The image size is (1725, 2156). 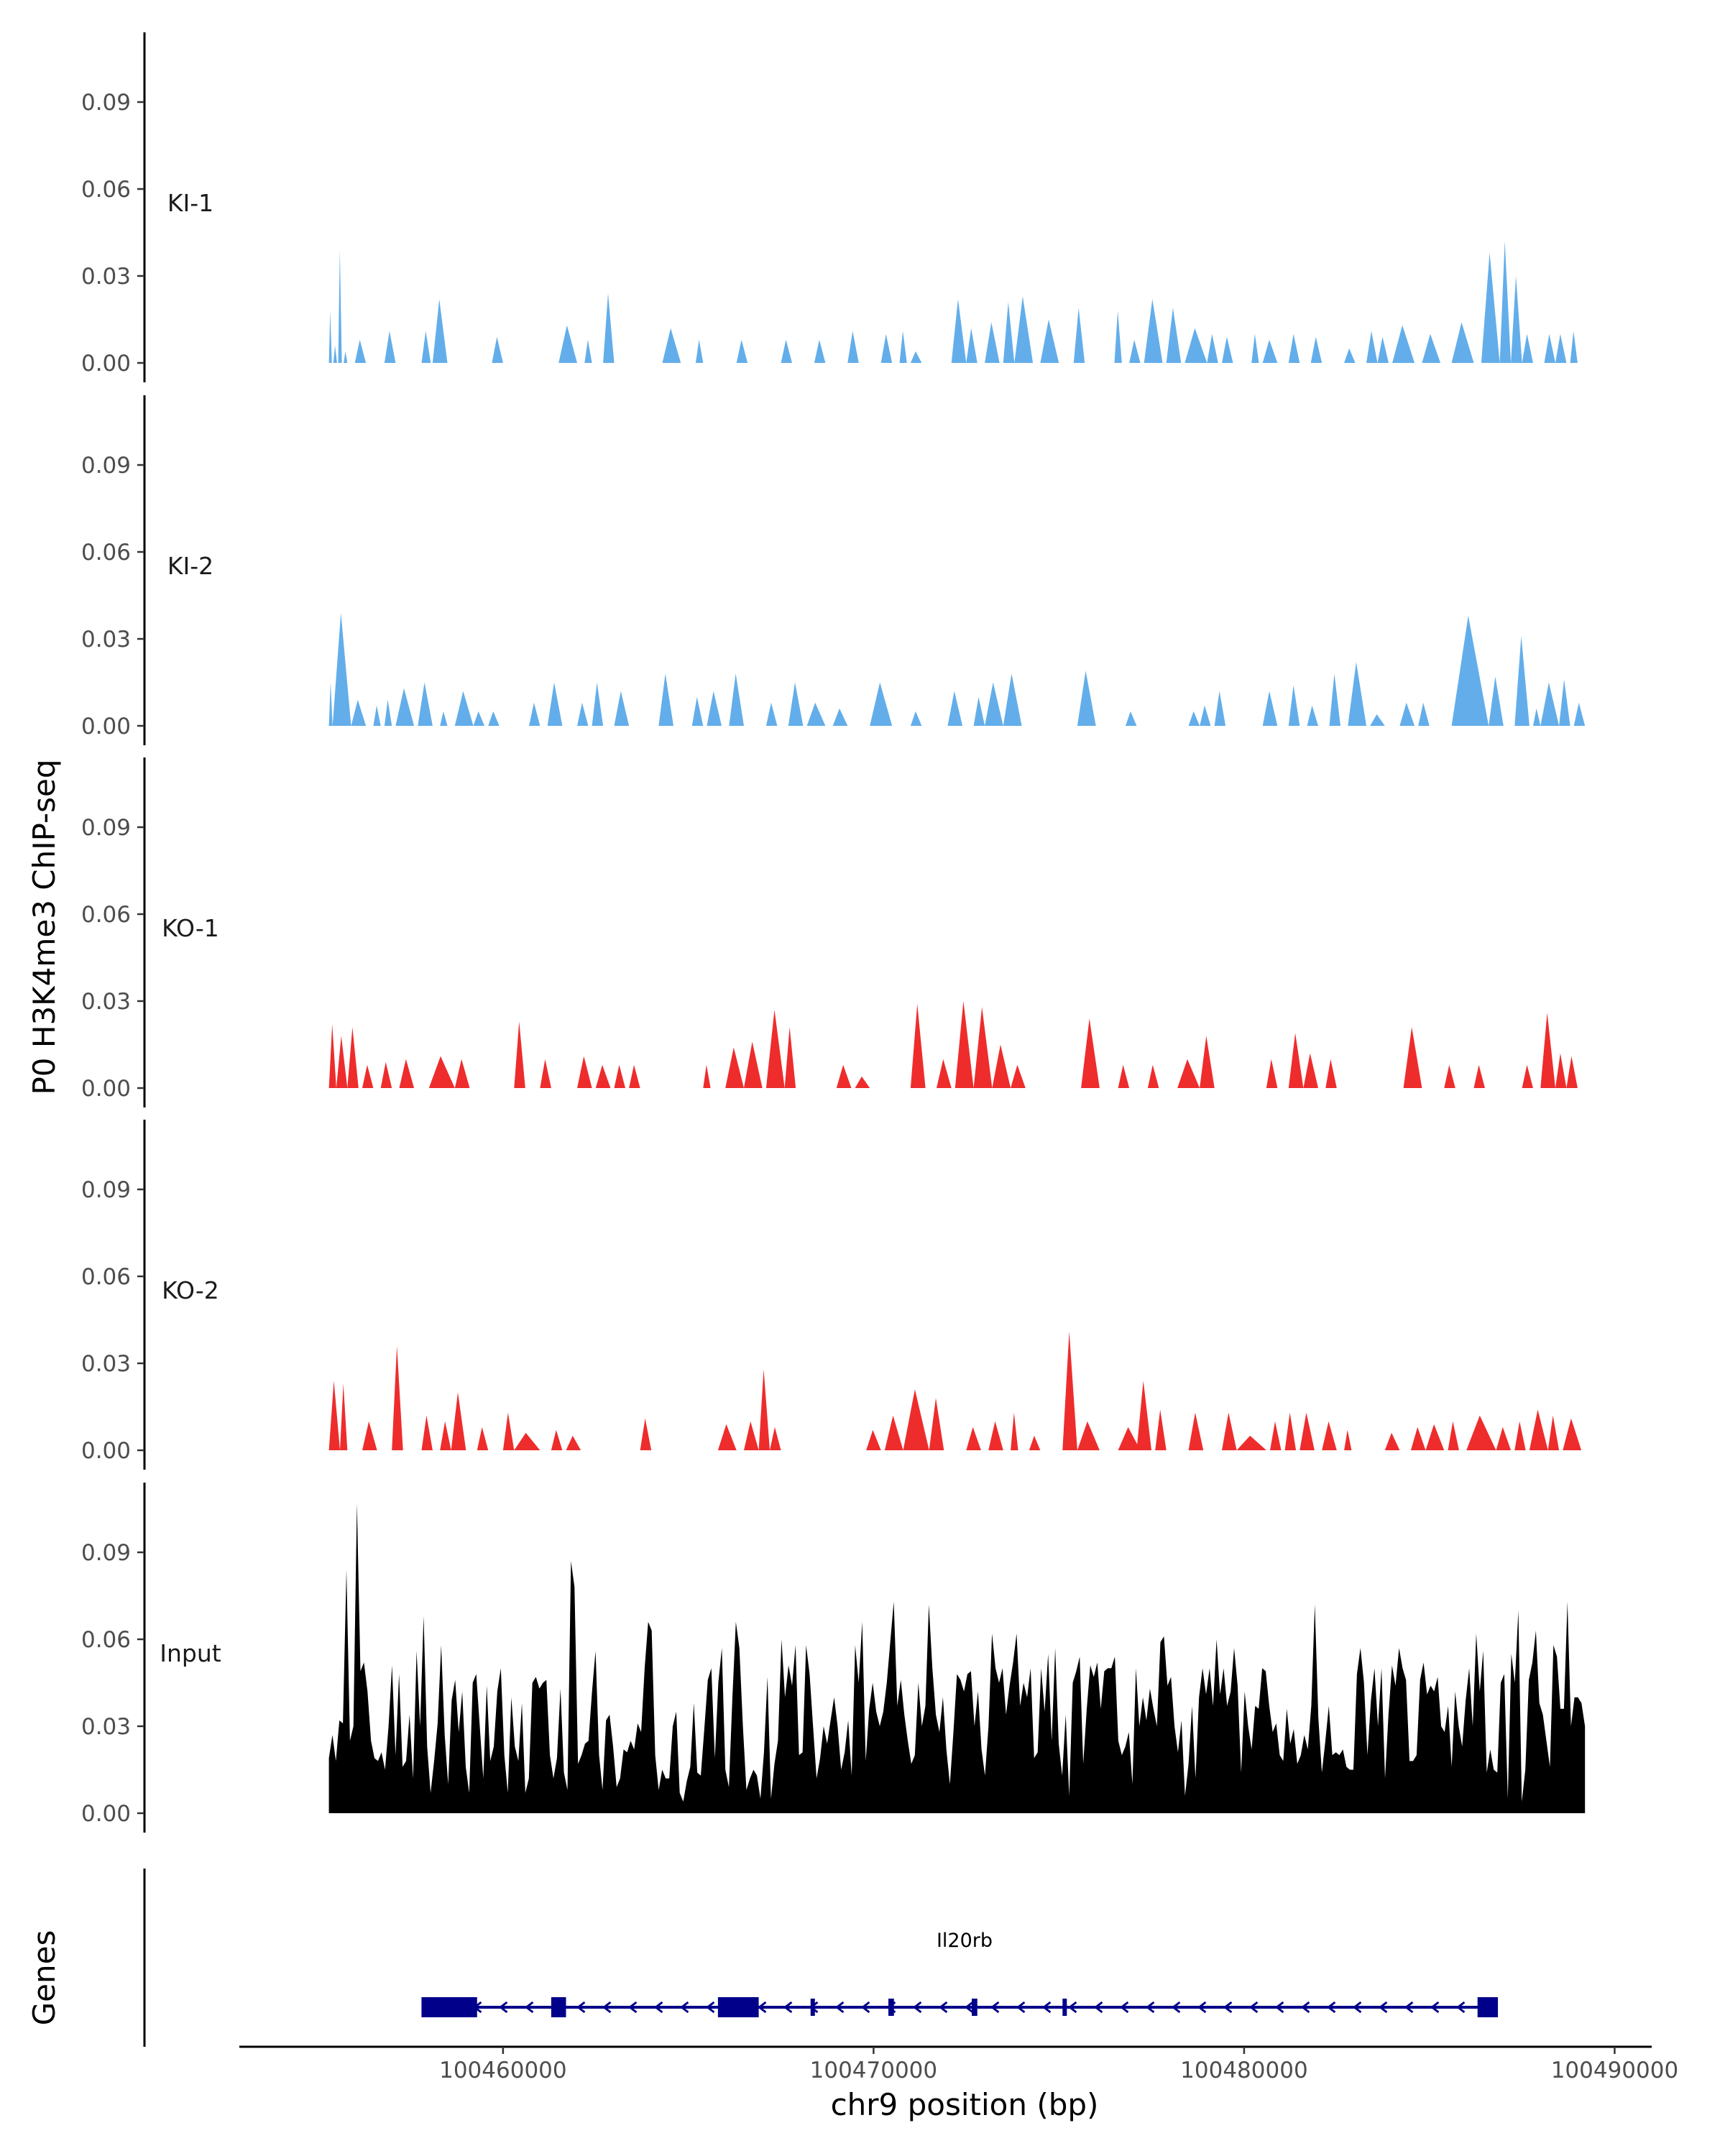 What do you see at coordinates (190, 928) in the screenshot?
I see `track-label: KO-1` at bounding box center [190, 928].